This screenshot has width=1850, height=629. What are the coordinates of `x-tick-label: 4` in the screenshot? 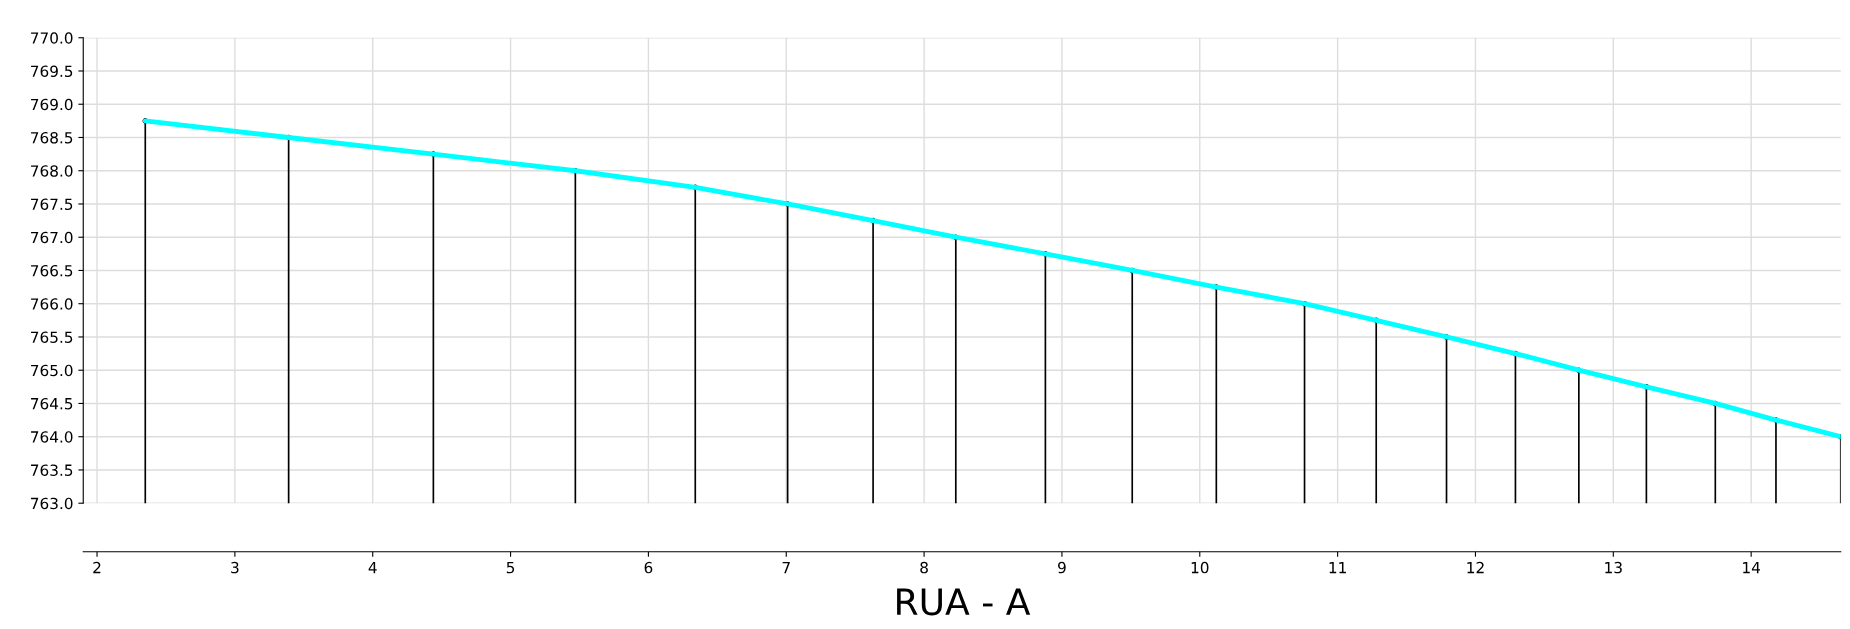 It's located at (372, 568).